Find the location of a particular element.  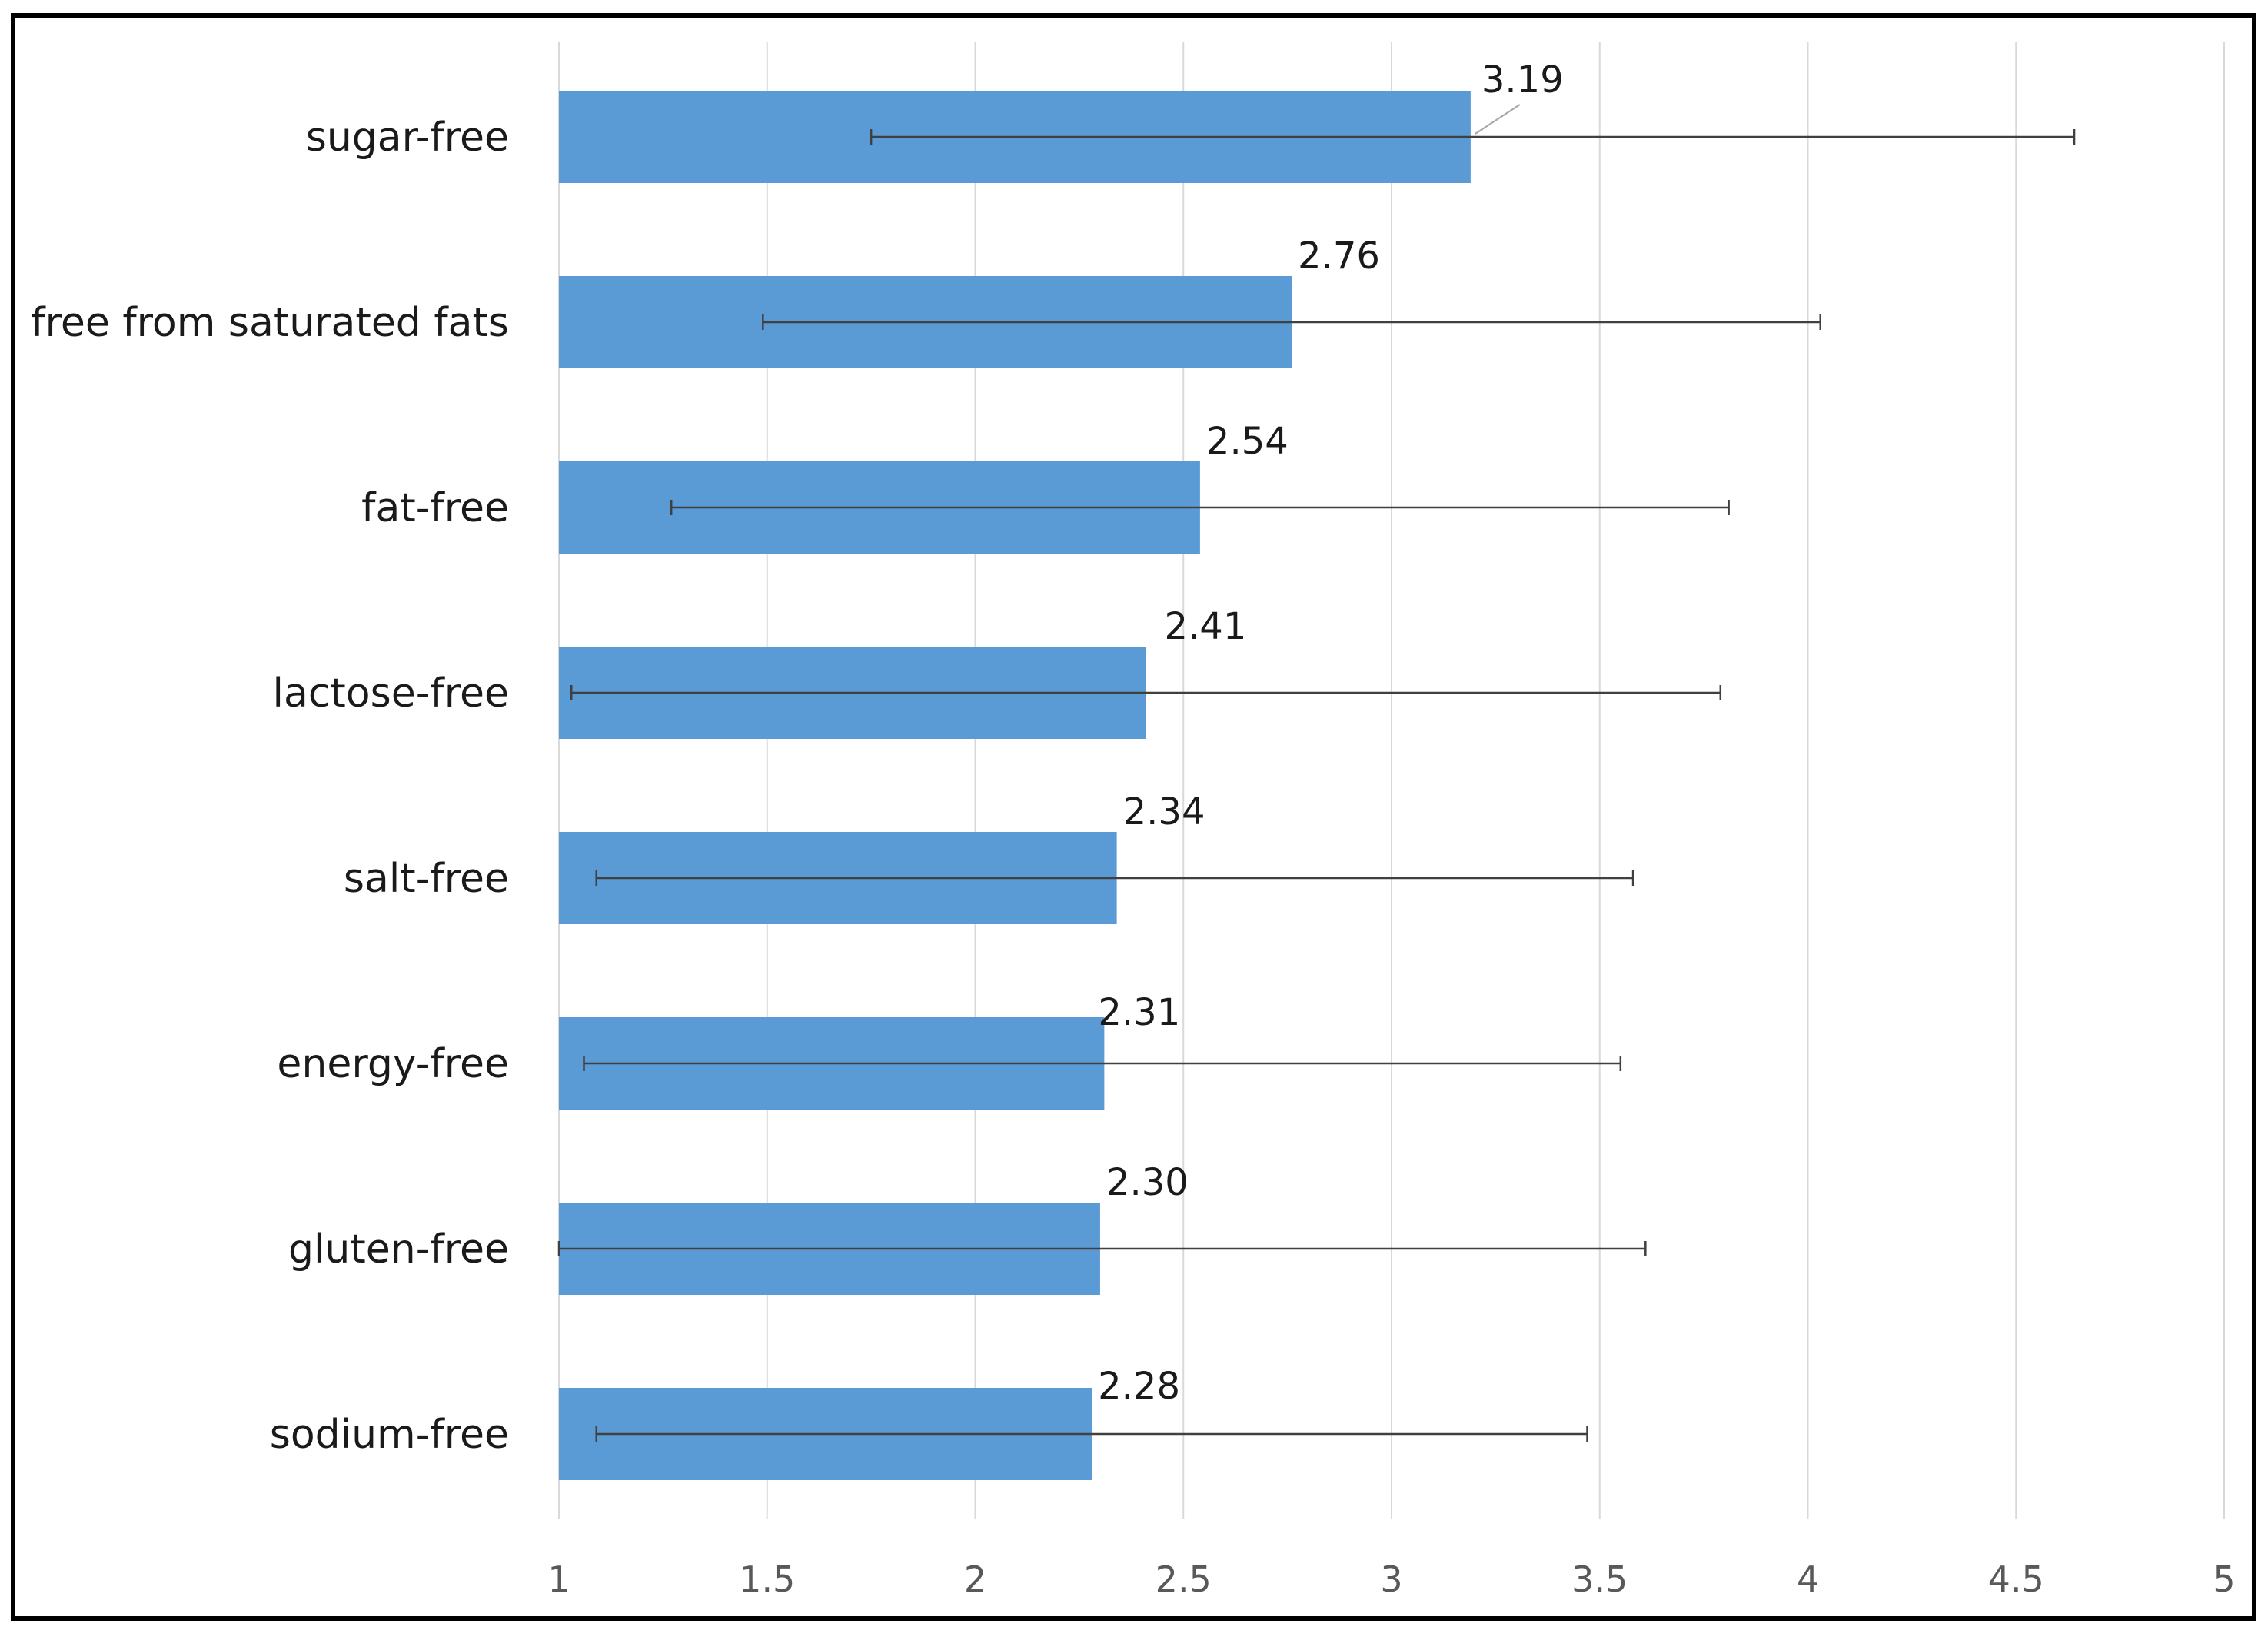

x-tick-label: 4.5 is located at coordinates (2016, 1579).